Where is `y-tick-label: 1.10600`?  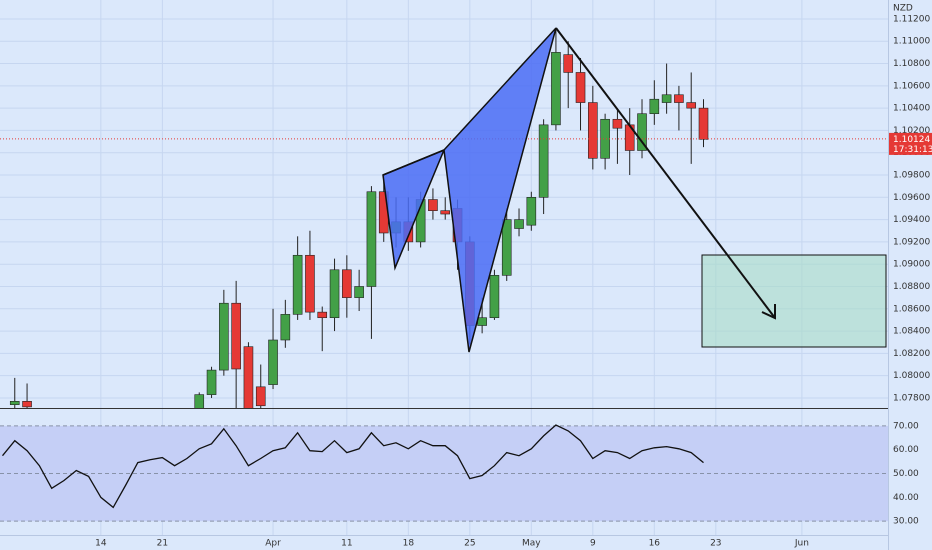 y-tick-label: 1.10600 is located at coordinates (911, 86).